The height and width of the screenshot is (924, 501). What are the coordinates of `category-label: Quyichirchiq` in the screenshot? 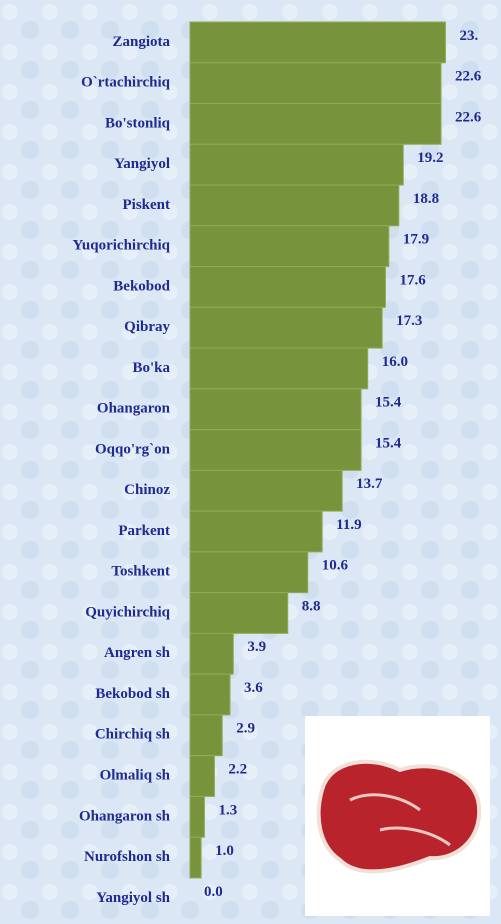 It's located at (127, 612).